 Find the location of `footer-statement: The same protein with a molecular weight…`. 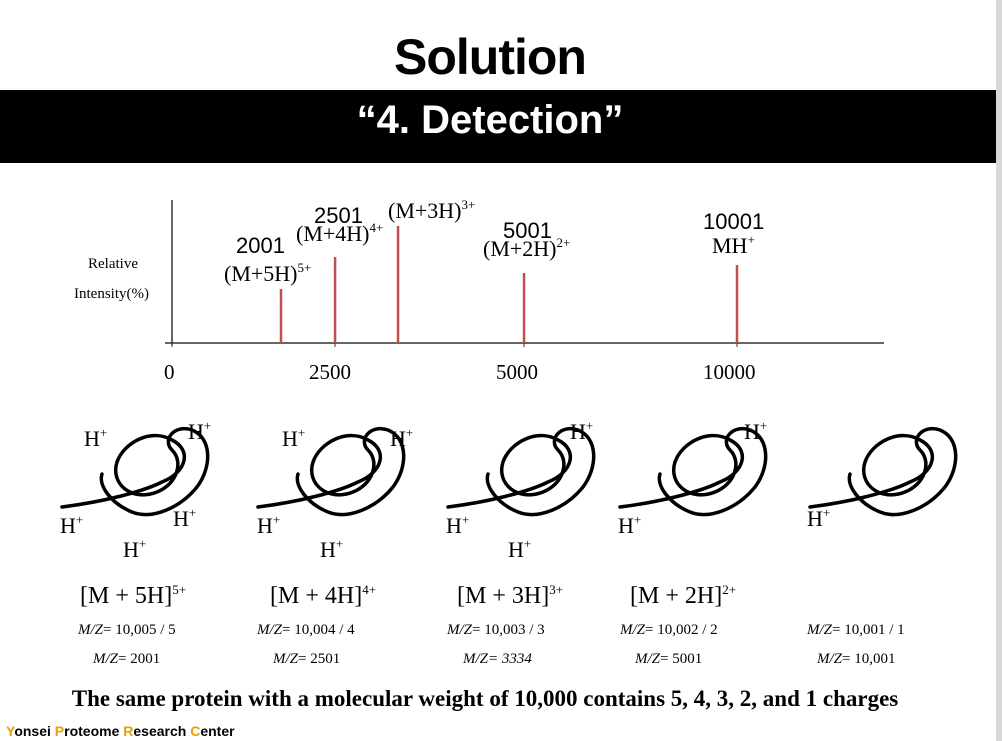

footer-statement: The same protein with a molecular weight… is located at coordinates (485, 698).